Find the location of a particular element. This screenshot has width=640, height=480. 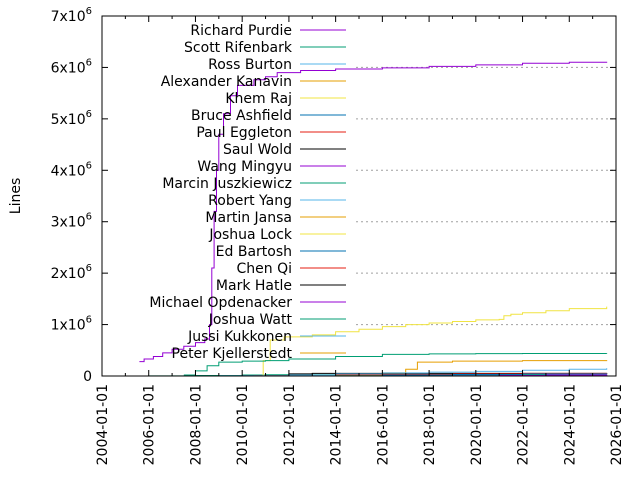

x-tick-label: 2022-01-01 is located at coordinates (524, 424).